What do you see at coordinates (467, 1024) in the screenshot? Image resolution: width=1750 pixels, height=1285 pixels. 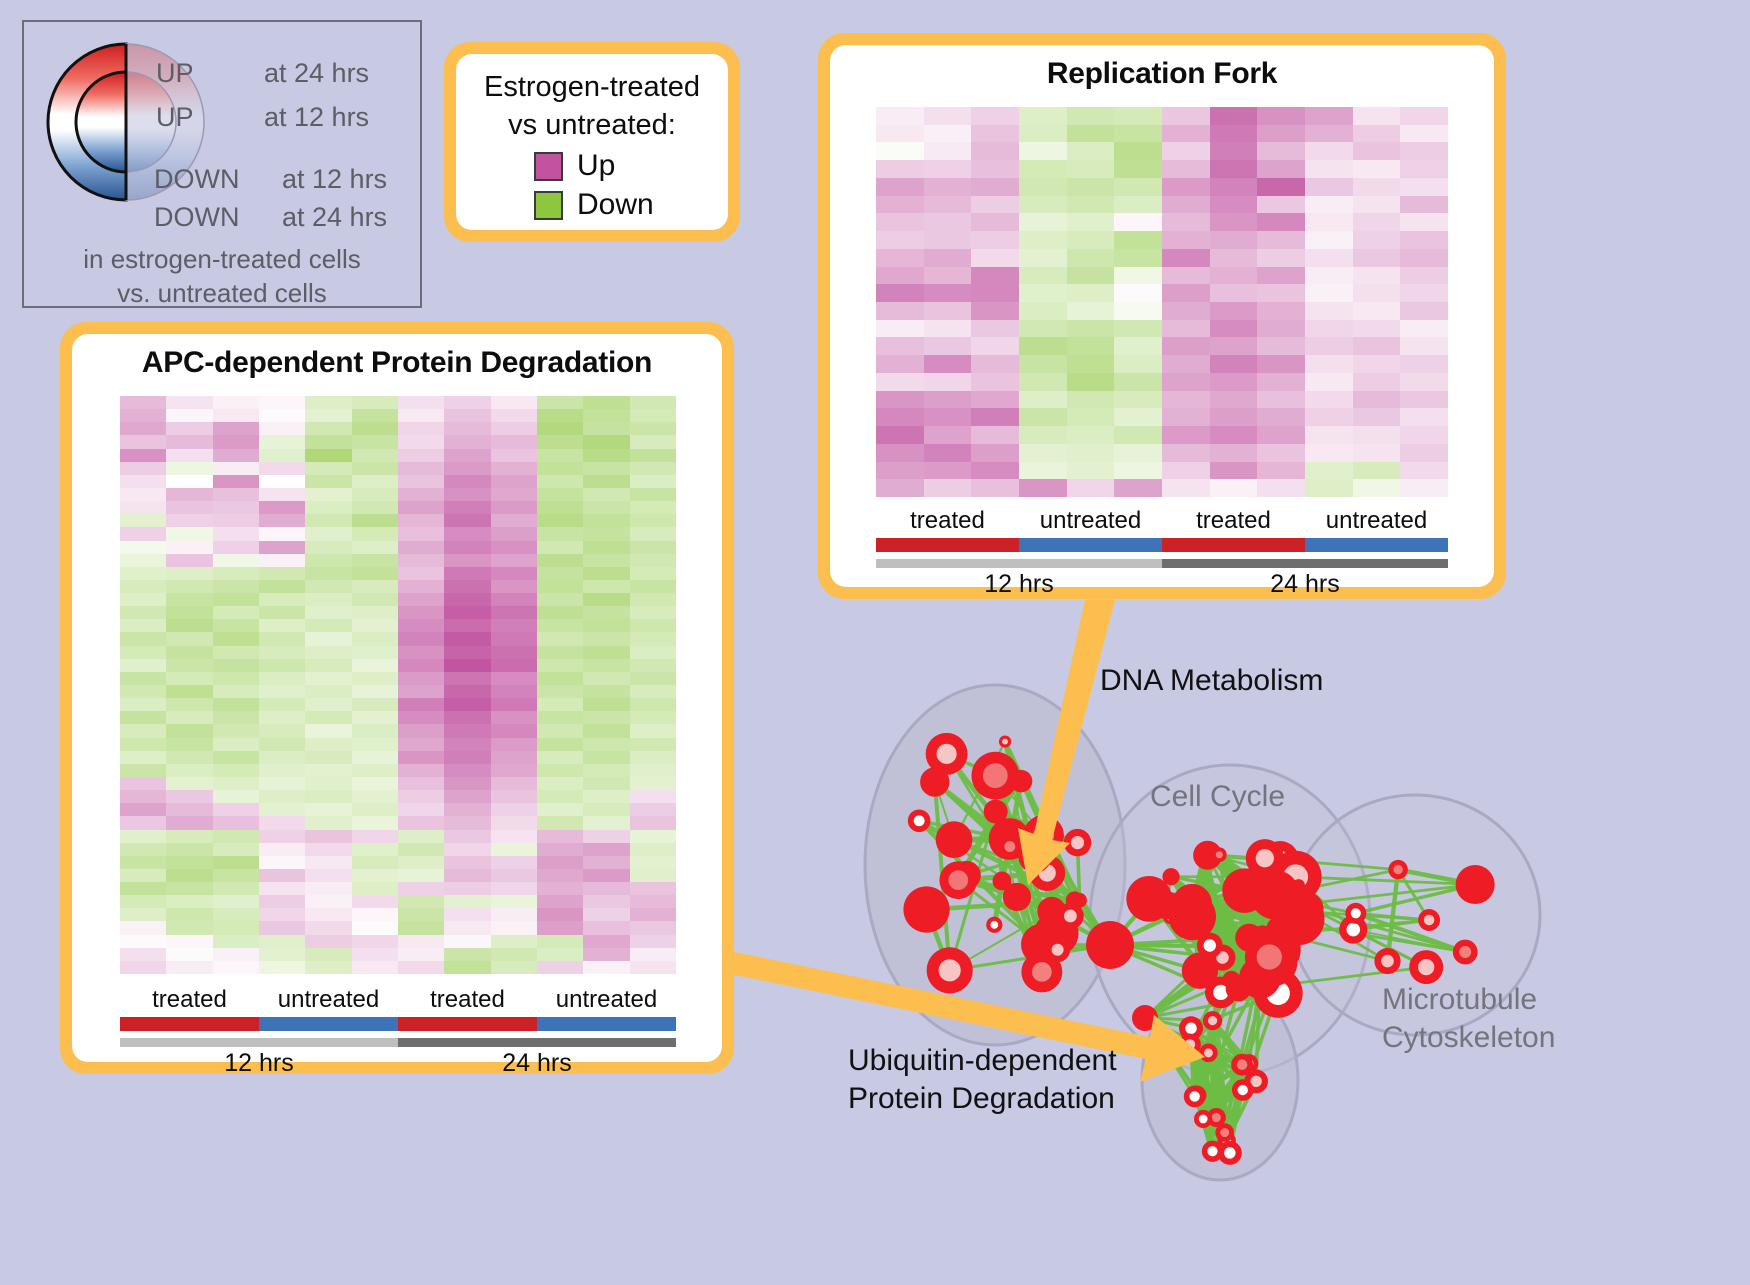 I see `condition-color-bar` at bounding box center [467, 1024].